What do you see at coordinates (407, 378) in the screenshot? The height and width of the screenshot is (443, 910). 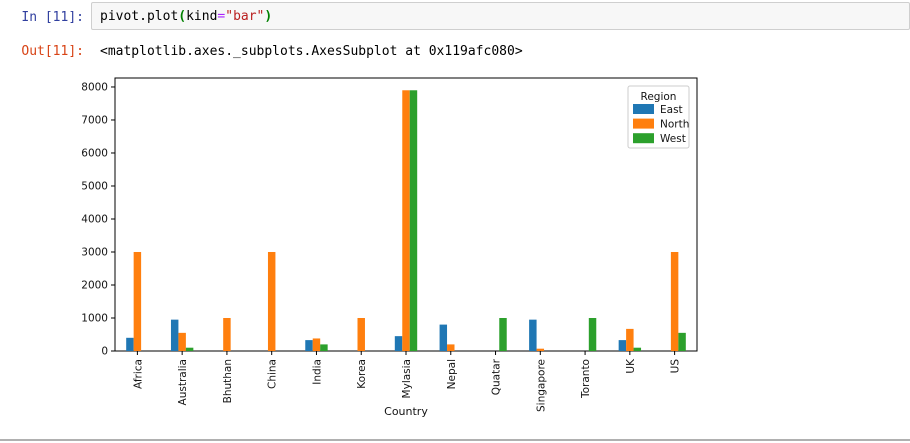 I see `x-tick-label: Mylasia` at bounding box center [407, 378].